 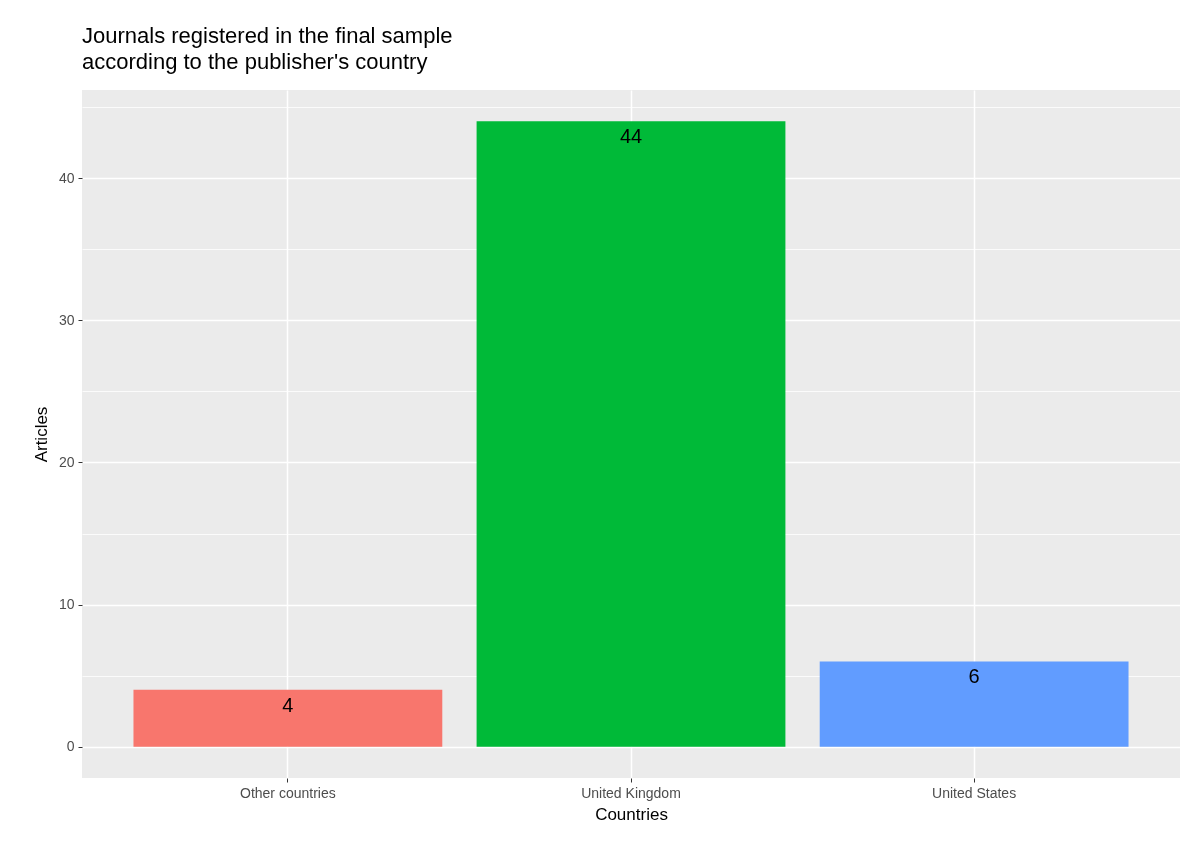 I want to click on chart-title: Journals registered in the final sample according to the publisher's country, so click(x=267, y=48).